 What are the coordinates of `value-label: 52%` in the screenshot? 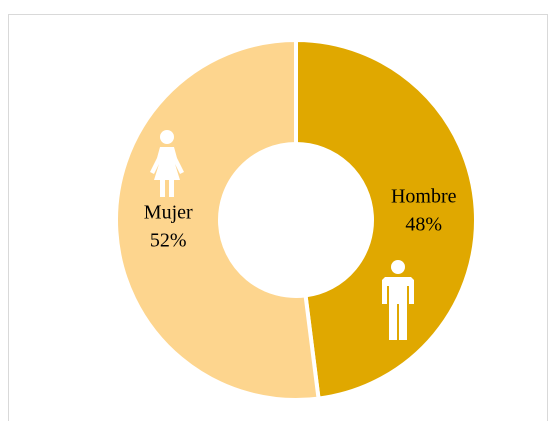 It's located at (168, 241).